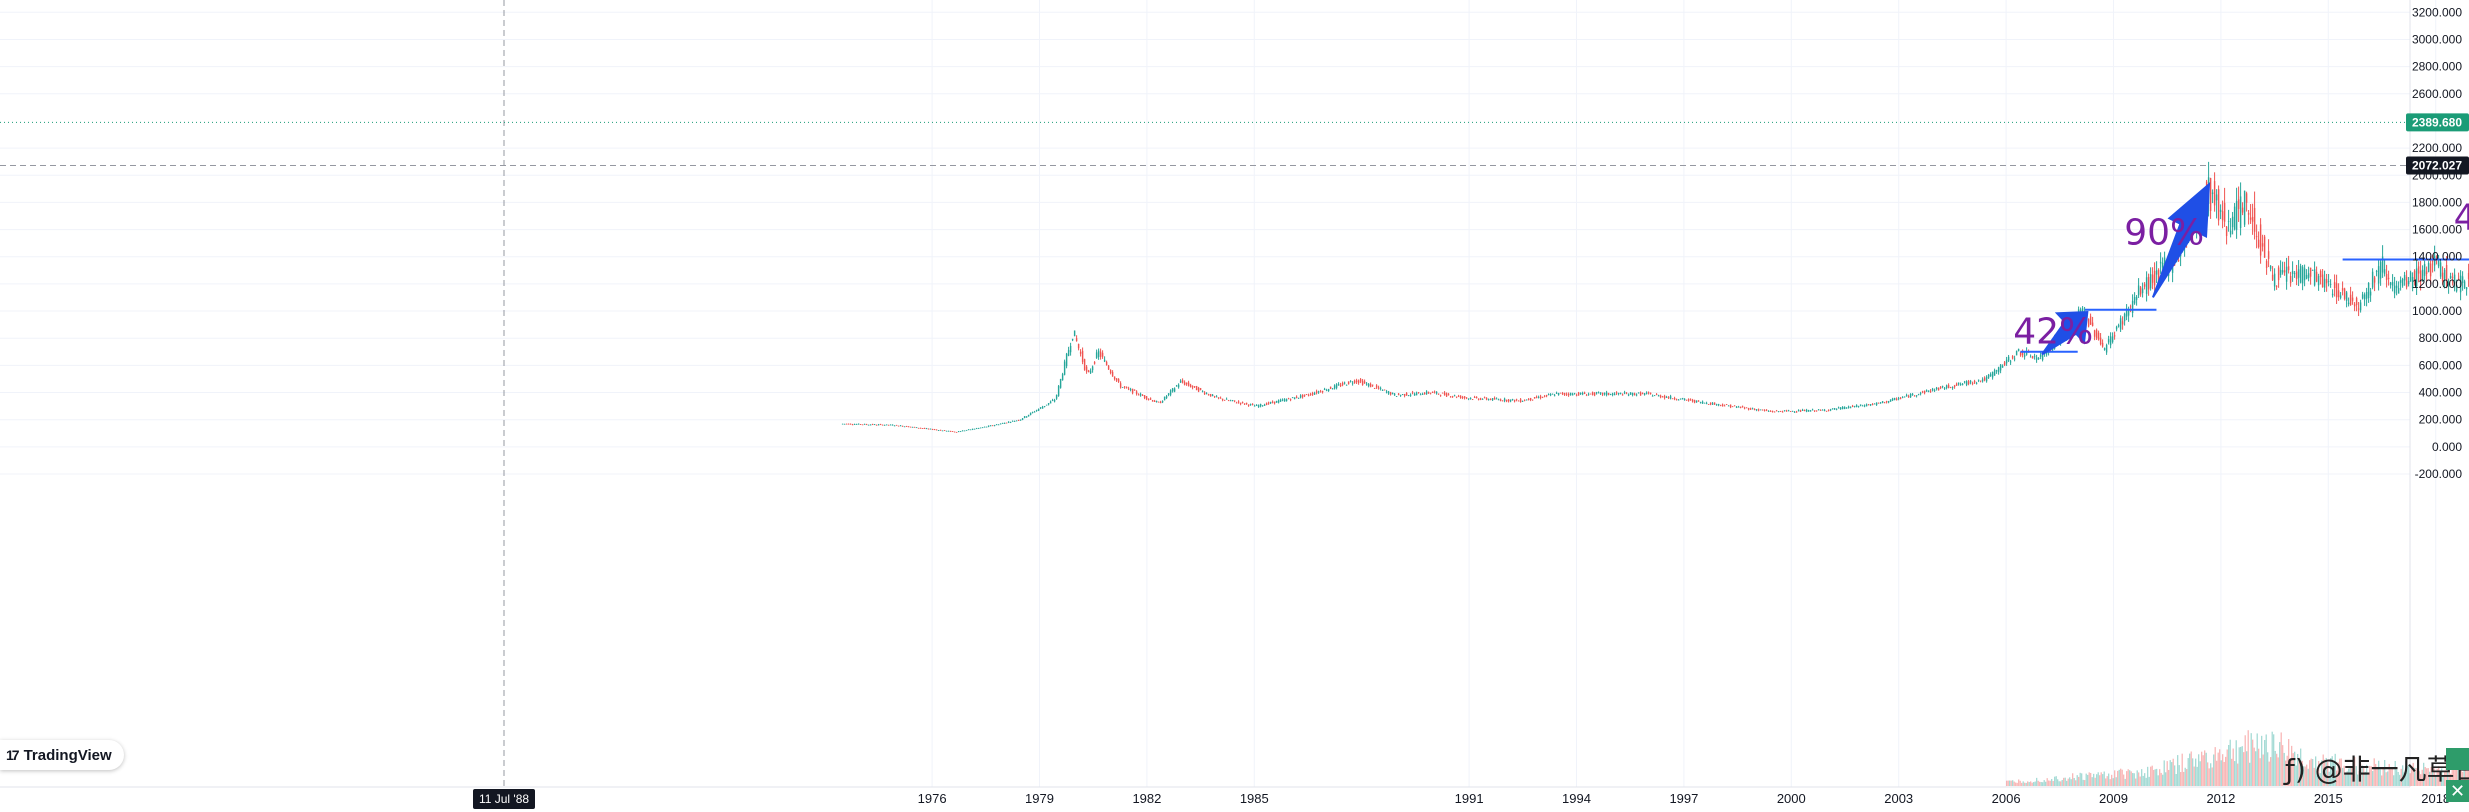 This screenshot has height=812, width=2469. Describe the element at coordinates (2441, 420) in the screenshot. I see `y-tick-label: 200.000` at that location.